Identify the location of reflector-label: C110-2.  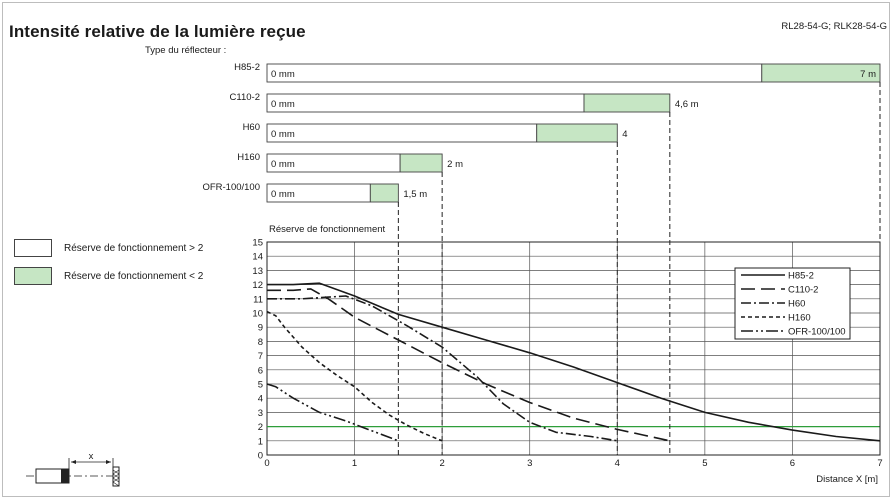
(245, 97).